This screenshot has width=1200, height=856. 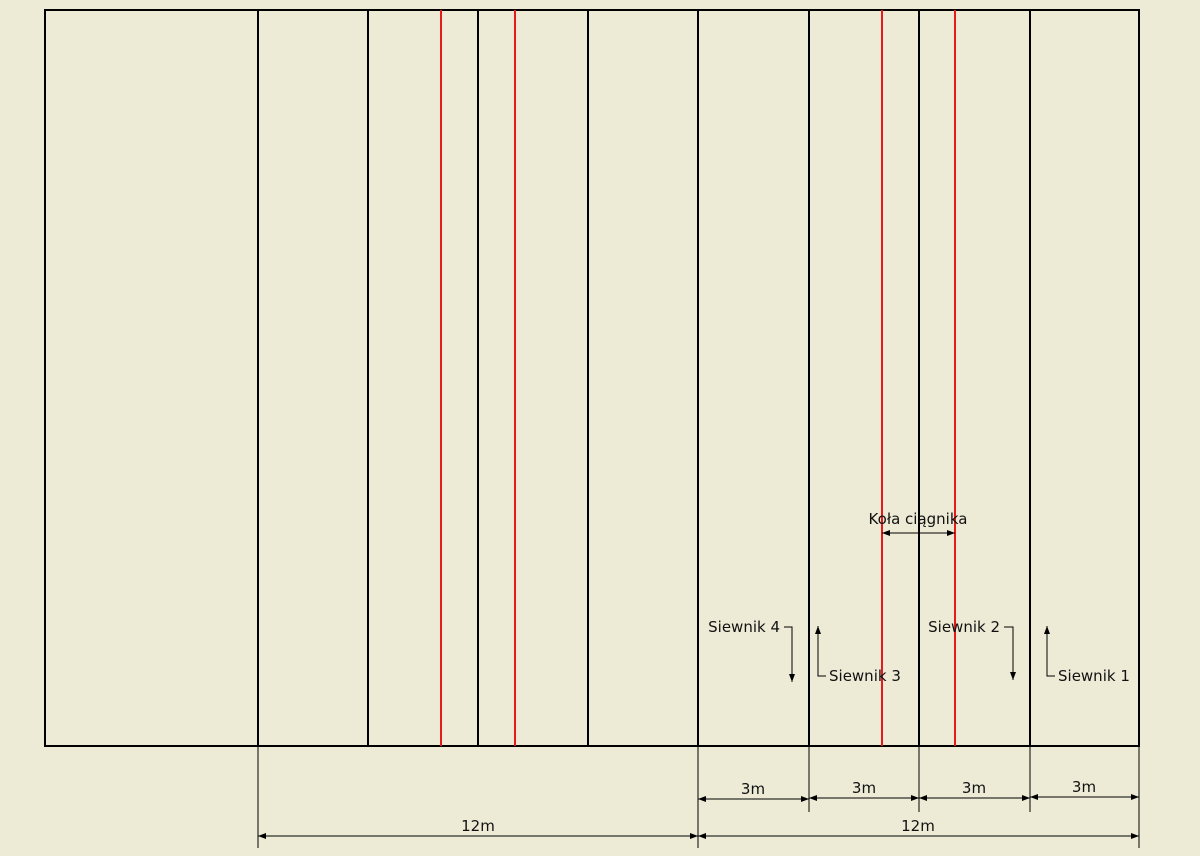 I want to click on seeder-4-callout: Siewnik 4, so click(x=751, y=650).